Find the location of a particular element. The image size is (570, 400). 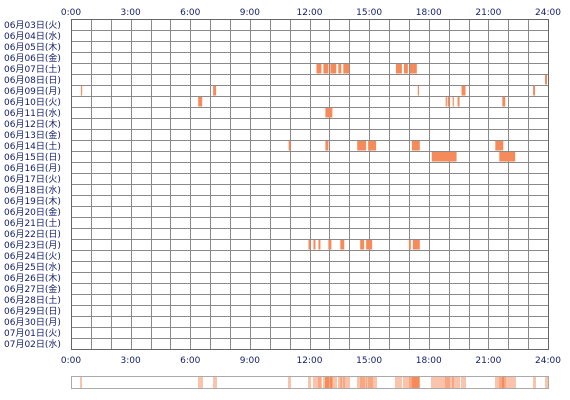

row-label: 06月18日(水) is located at coordinates (32, 190).